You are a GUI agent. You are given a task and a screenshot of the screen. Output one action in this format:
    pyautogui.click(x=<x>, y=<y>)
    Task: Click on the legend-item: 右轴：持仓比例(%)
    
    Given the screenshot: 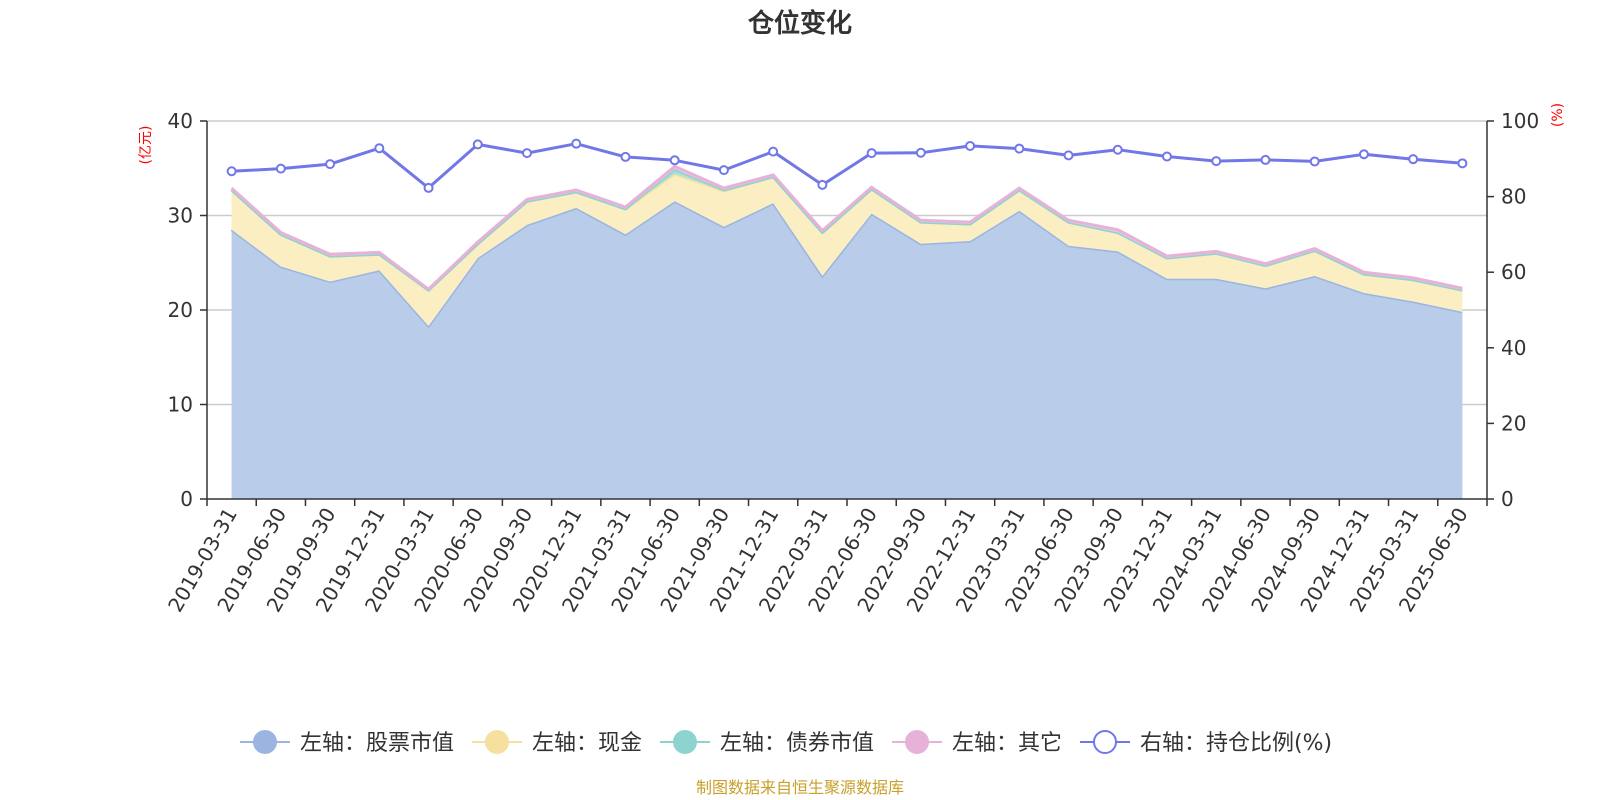 What is the action you would take?
    pyautogui.click(x=1206, y=743)
    